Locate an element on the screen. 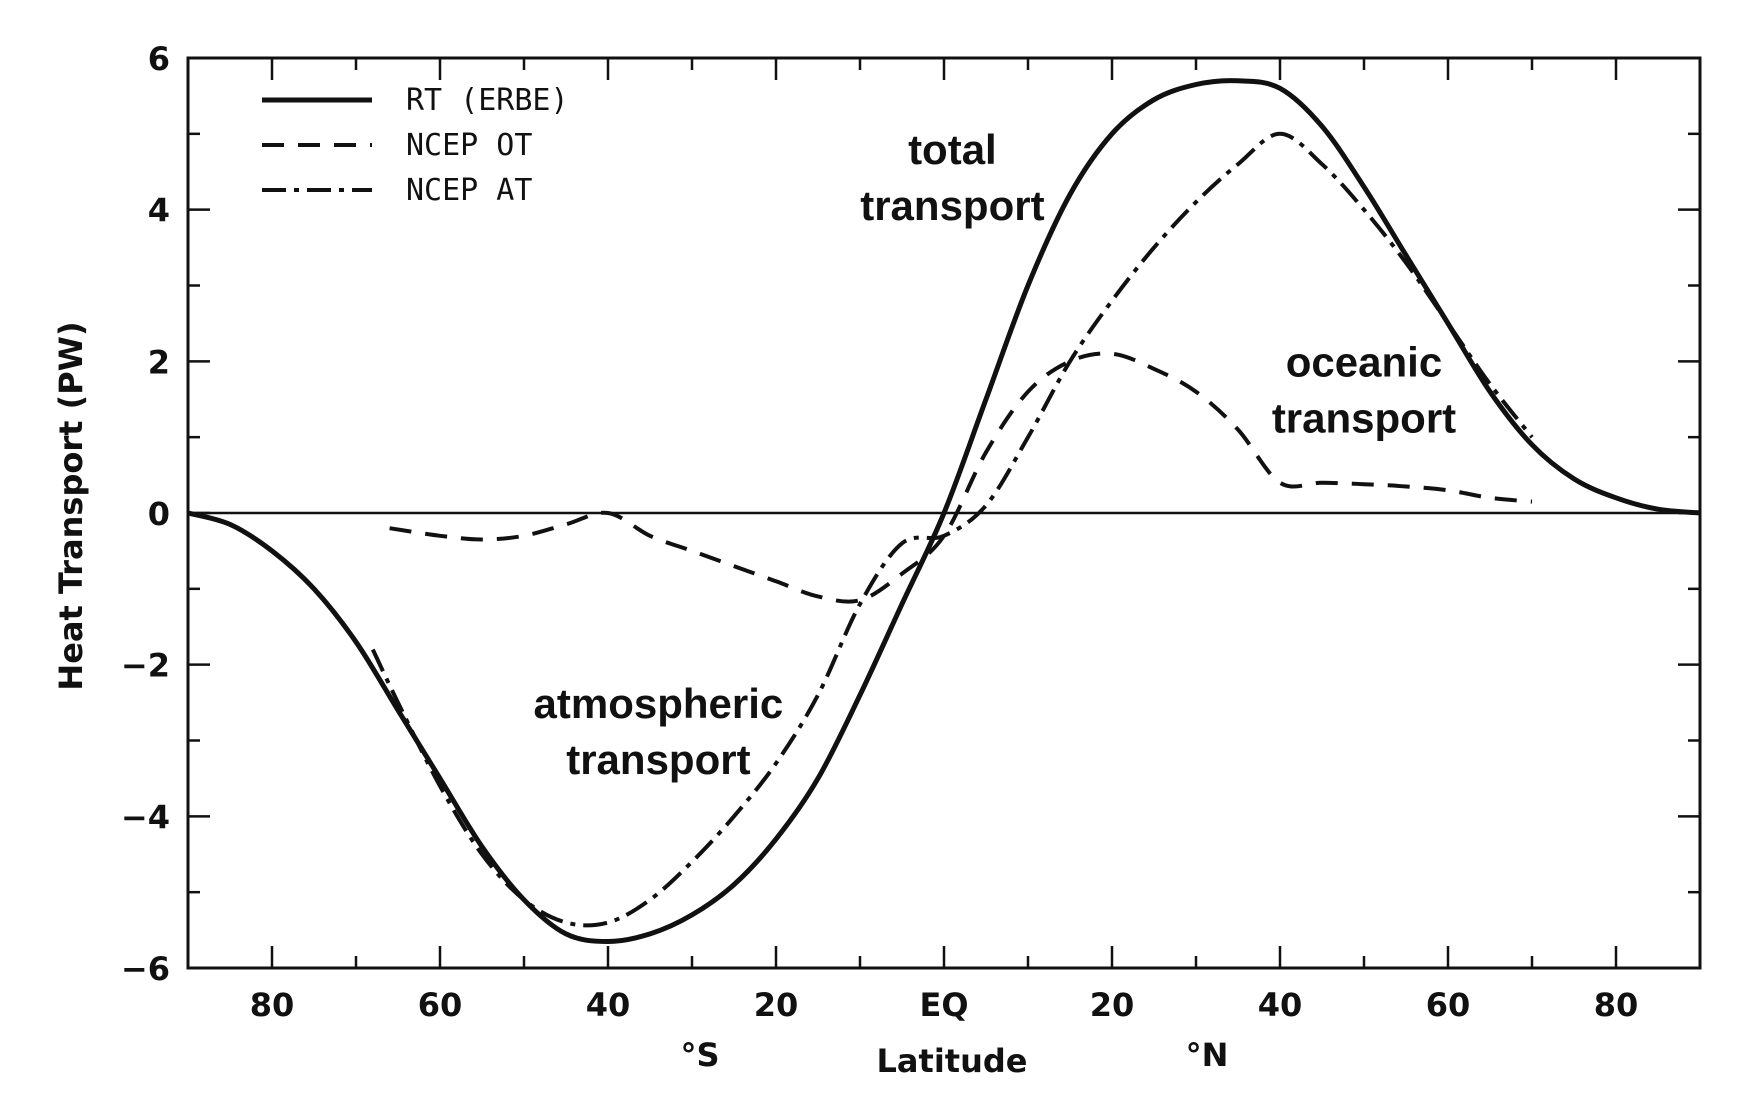 The image size is (1748, 1106). y-tick-label: −6 is located at coordinates (145, 969).